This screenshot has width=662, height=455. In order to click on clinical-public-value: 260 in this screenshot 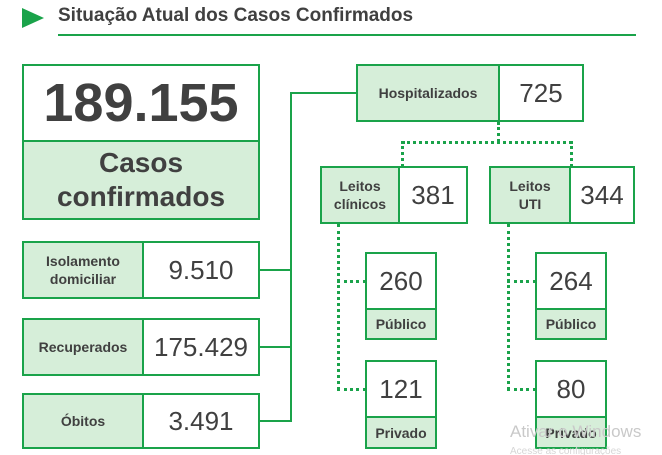, I will do `click(401, 282)`.